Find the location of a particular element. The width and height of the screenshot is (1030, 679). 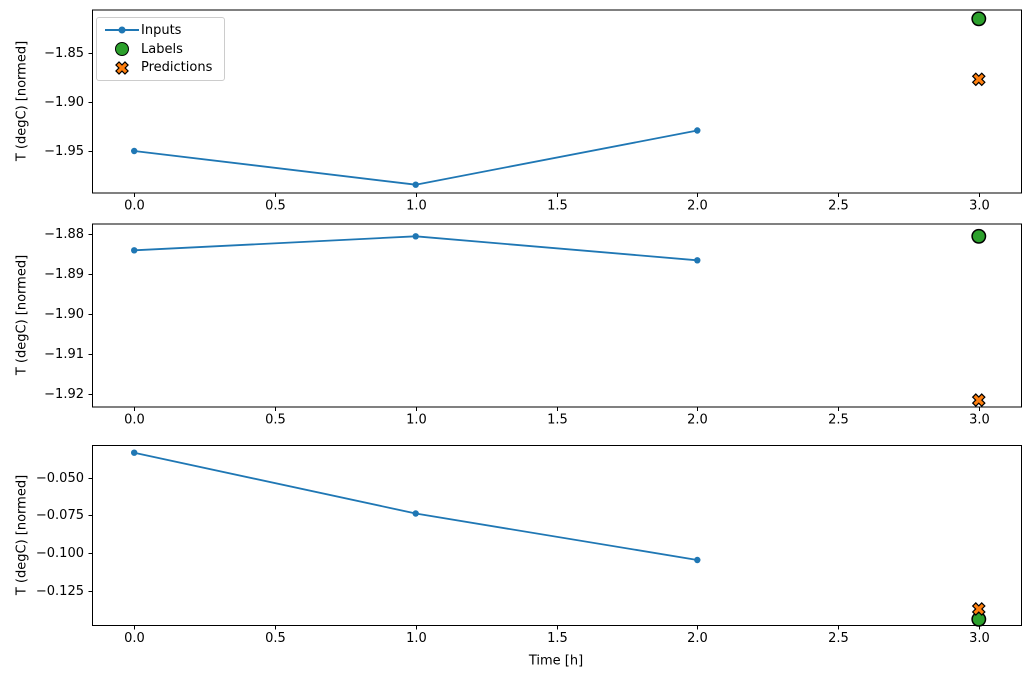

inputs-line-icon is located at coordinates (122, 30).